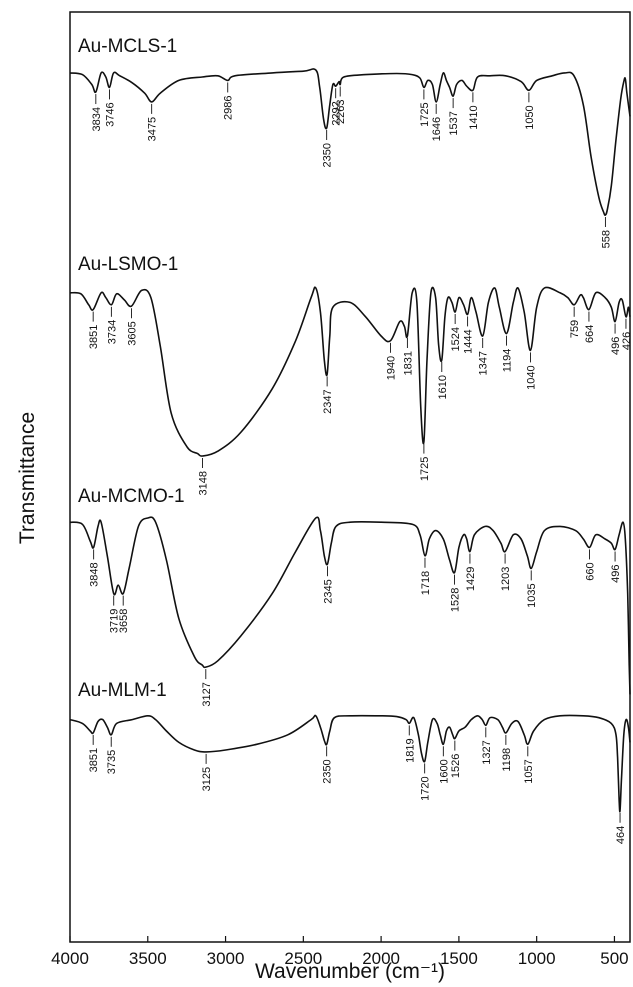  Describe the element at coordinates (94, 760) in the screenshot. I see `peak-label-3-0: 3851` at that location.